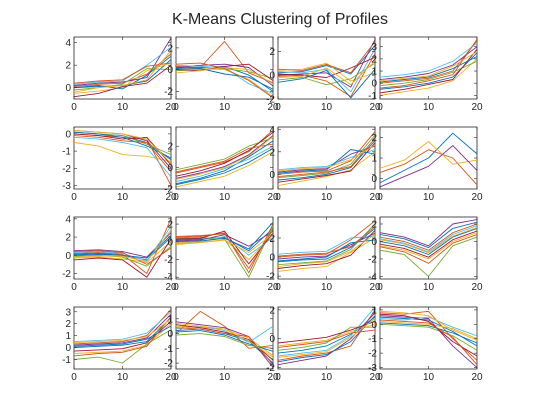 The width and height of the screenshot is (560, 420). What do you see at coordinates (374, 47) in the screenshot?
I see `y-tick-label: 3` at bounding box center [374, 47].